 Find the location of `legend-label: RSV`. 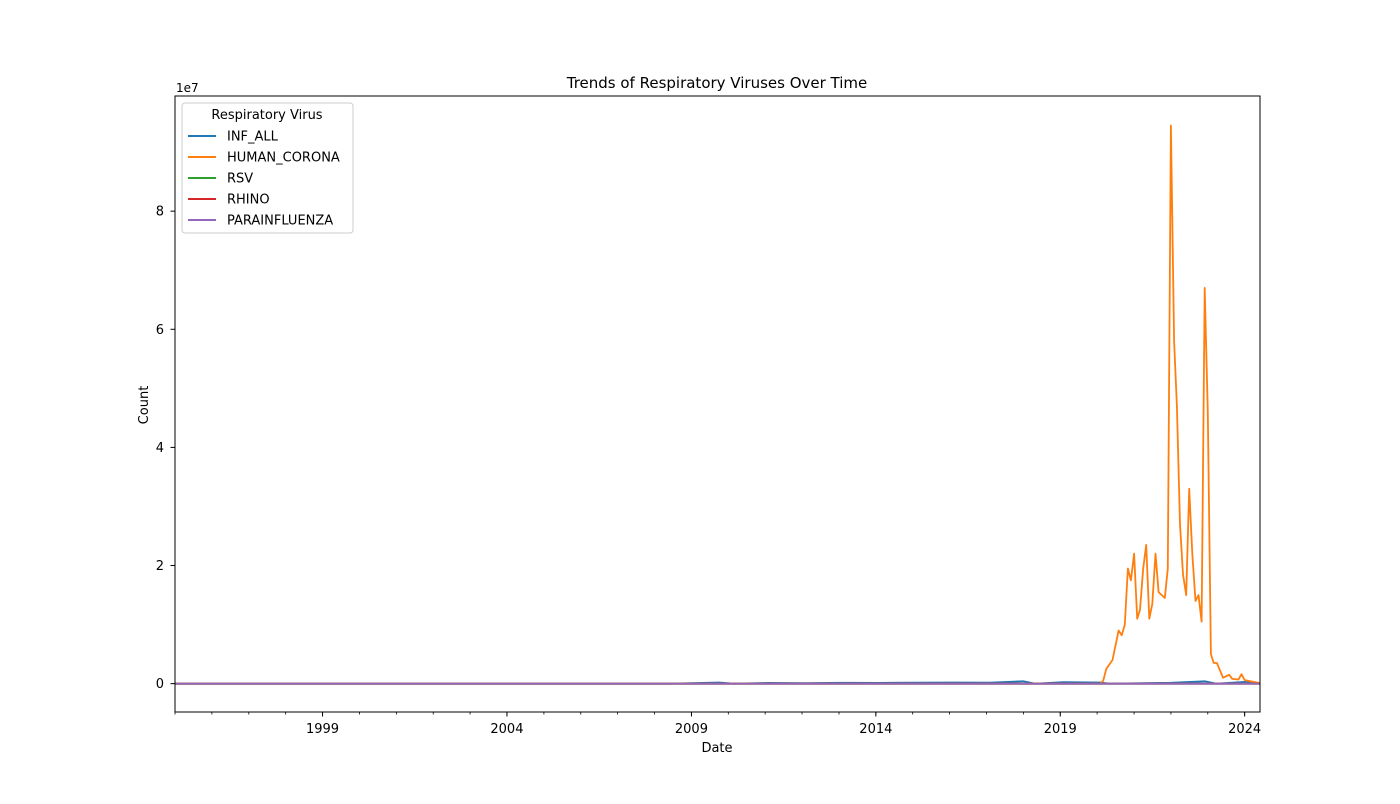

legend-label: RSV is located at coordinates (240, 179).